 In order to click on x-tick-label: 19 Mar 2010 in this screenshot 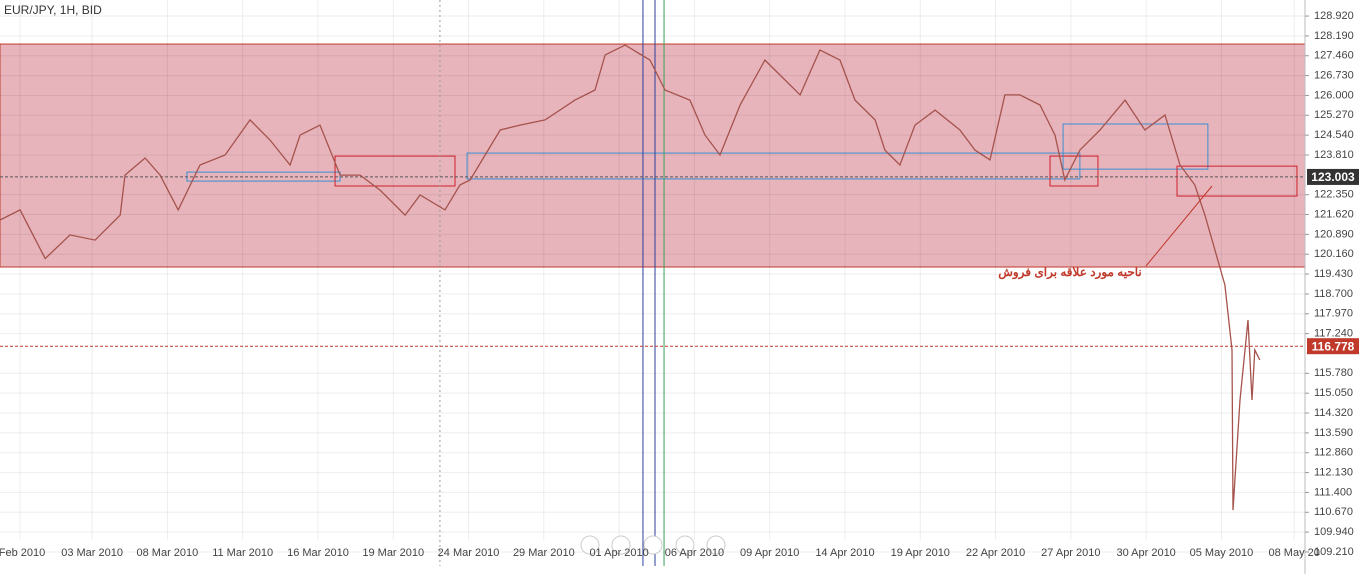, I will do `click(393, 553)`.